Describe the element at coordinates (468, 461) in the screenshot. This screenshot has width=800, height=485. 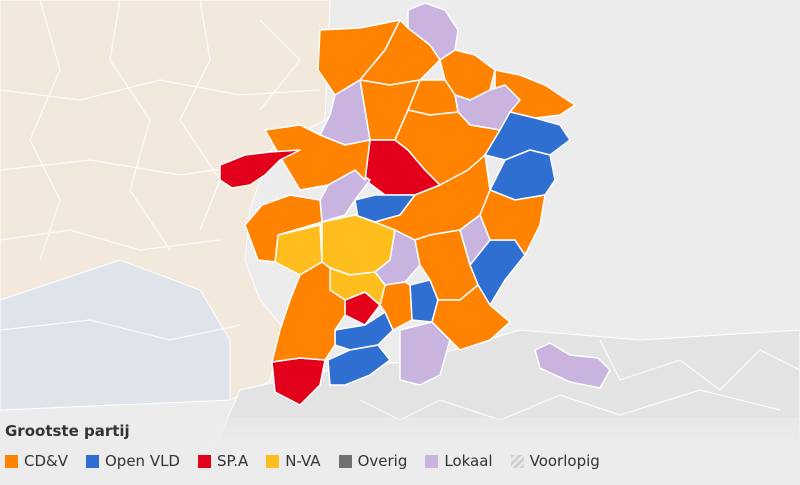
I see `legend-label-lokaal: Lokaal` at that location.